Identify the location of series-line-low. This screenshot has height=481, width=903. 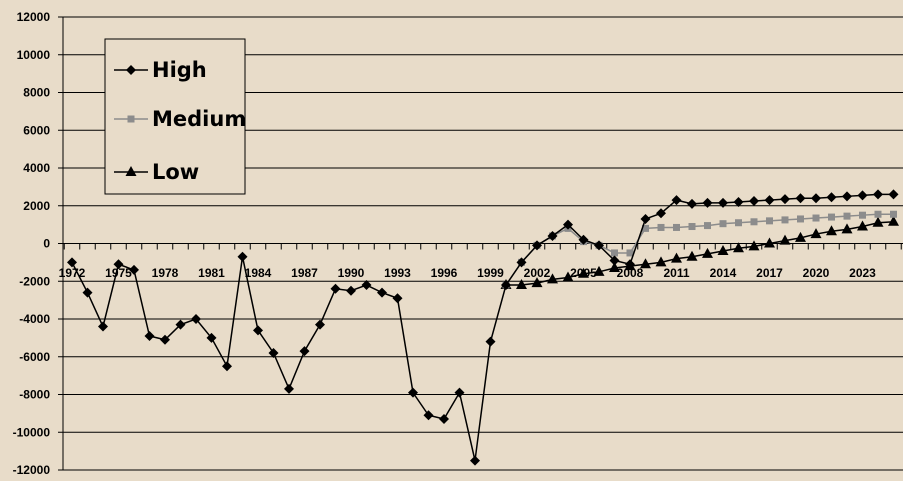
(700, 253).